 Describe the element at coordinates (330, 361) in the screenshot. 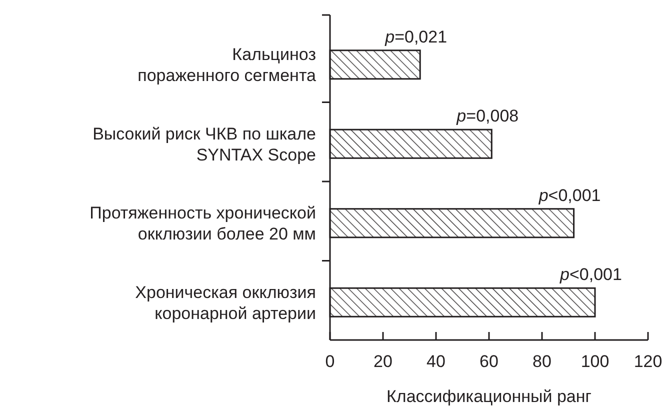

I see `x-tick-label: 0` at that location.